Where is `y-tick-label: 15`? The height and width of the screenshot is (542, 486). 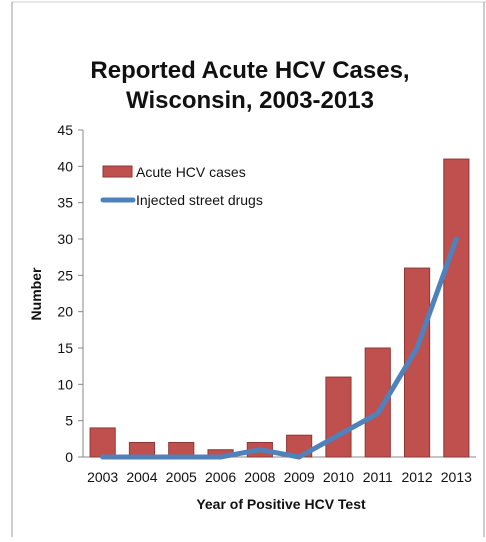 y-tick-label: 15 is located at coordinates (65, 348).